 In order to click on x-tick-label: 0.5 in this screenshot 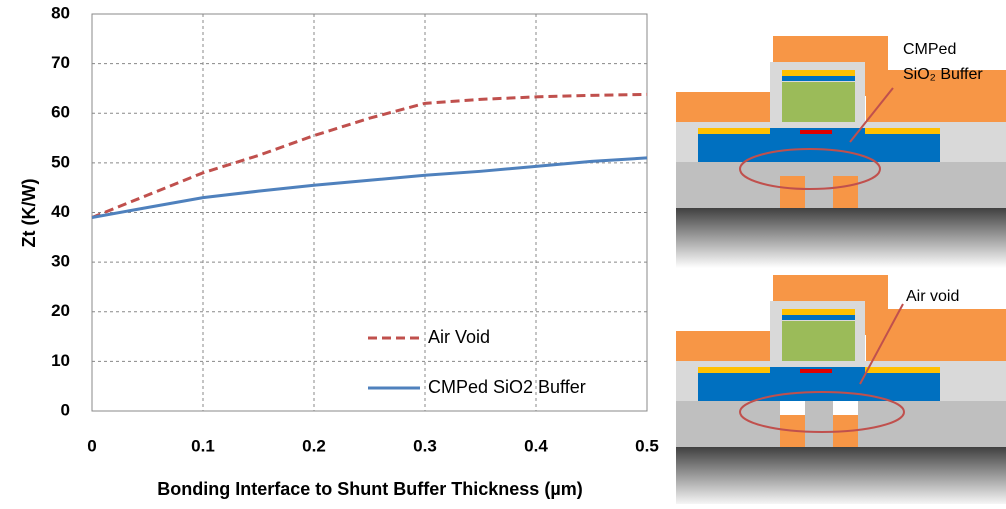, I will do `click(647, 445)`.